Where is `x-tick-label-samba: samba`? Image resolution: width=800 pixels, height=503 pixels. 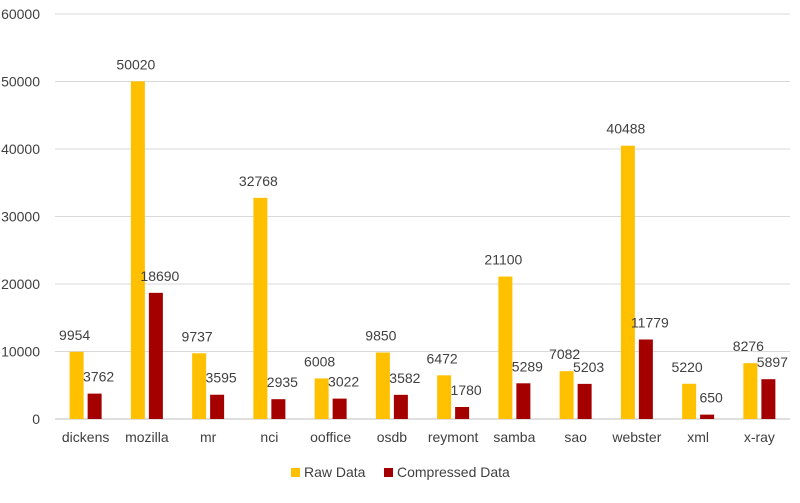 x-tick-label-samba: samba is located at coordinates (514, 437).